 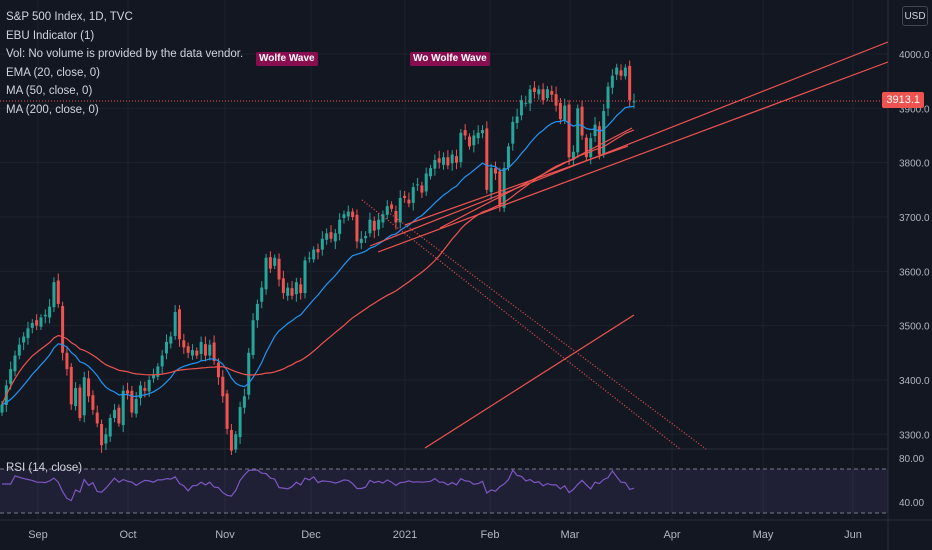 What do you see at coordinates (52, 109) in the screenshot?
I see `legend-ma200: MA (200, close, 0)` at bounding box center [52, 109].